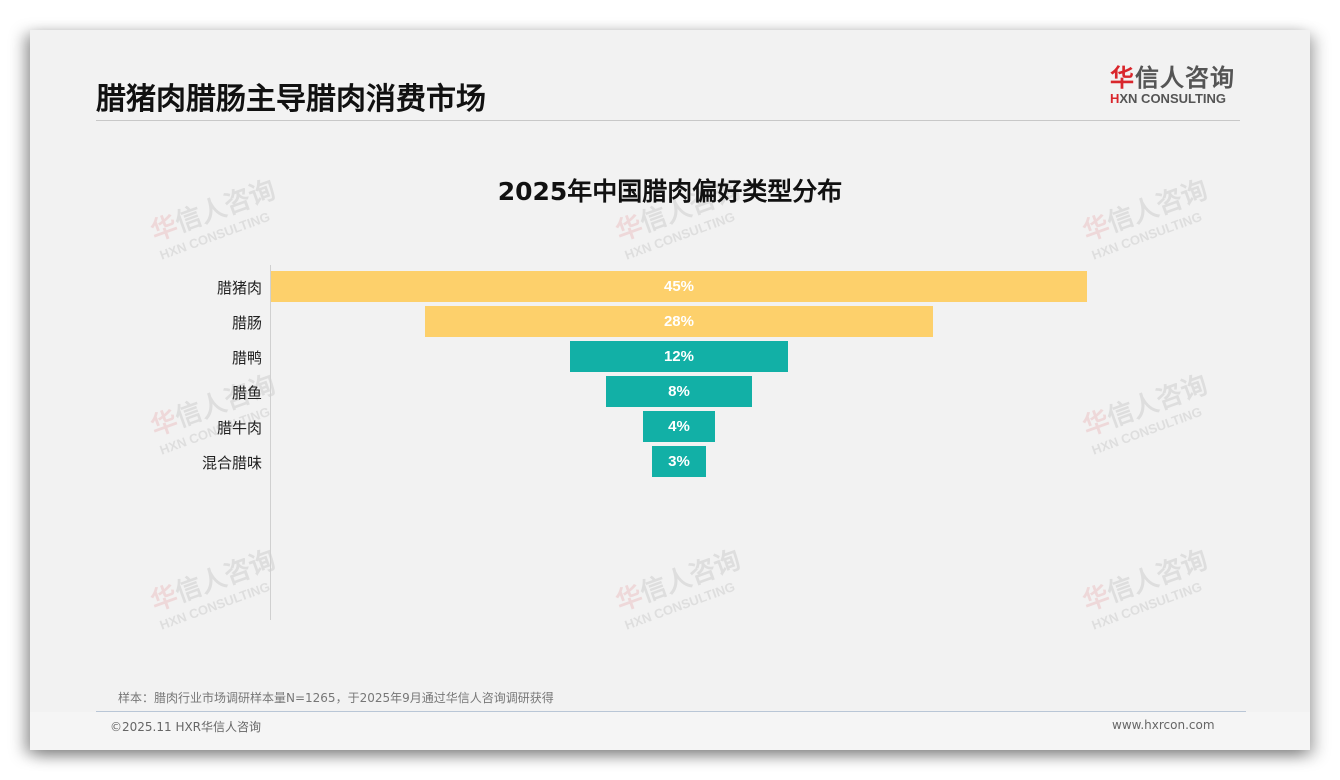 This screenshot has width=1340, height=780. What do you see at coordinates (670, 731) in the screenshot?
I see `footer-band` at bounding box center [670, 731].